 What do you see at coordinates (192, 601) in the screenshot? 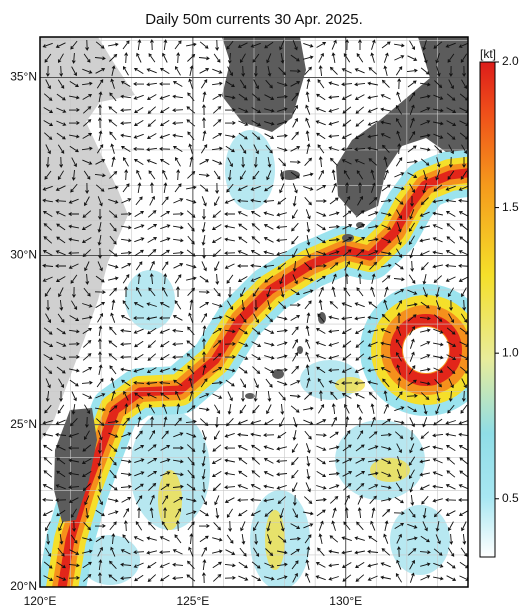
I see `x-tick-label: 125°E` at bounding box center [192, 601].